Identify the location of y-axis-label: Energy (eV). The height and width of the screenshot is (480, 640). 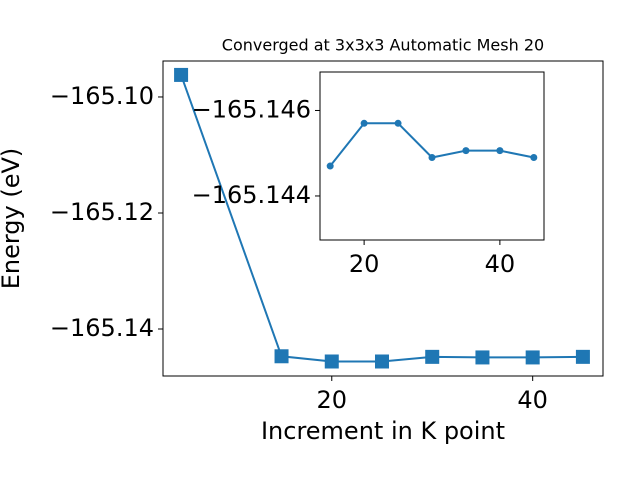
(12, 219).